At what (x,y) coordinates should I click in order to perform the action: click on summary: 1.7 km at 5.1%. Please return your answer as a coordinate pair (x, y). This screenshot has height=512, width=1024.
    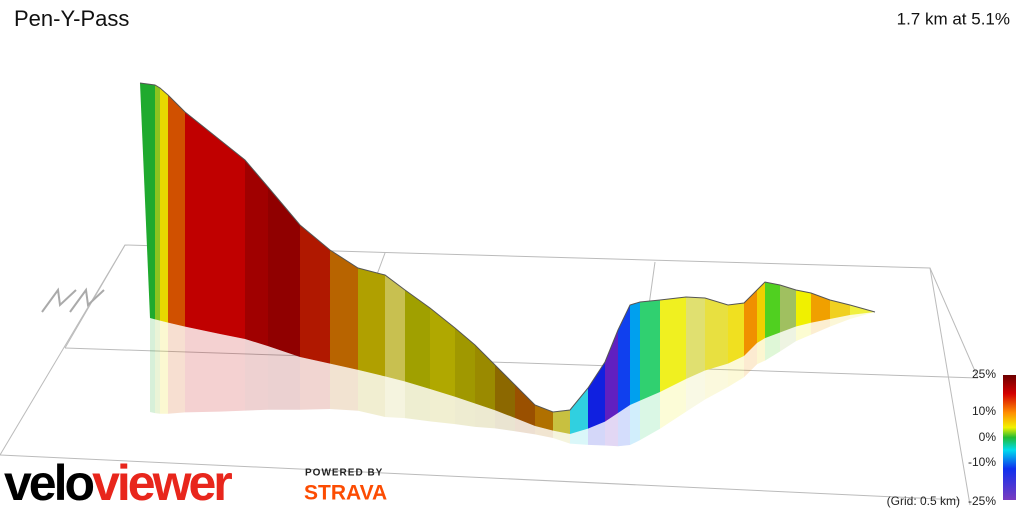
    Looking at the image, I should click on (953, 18).